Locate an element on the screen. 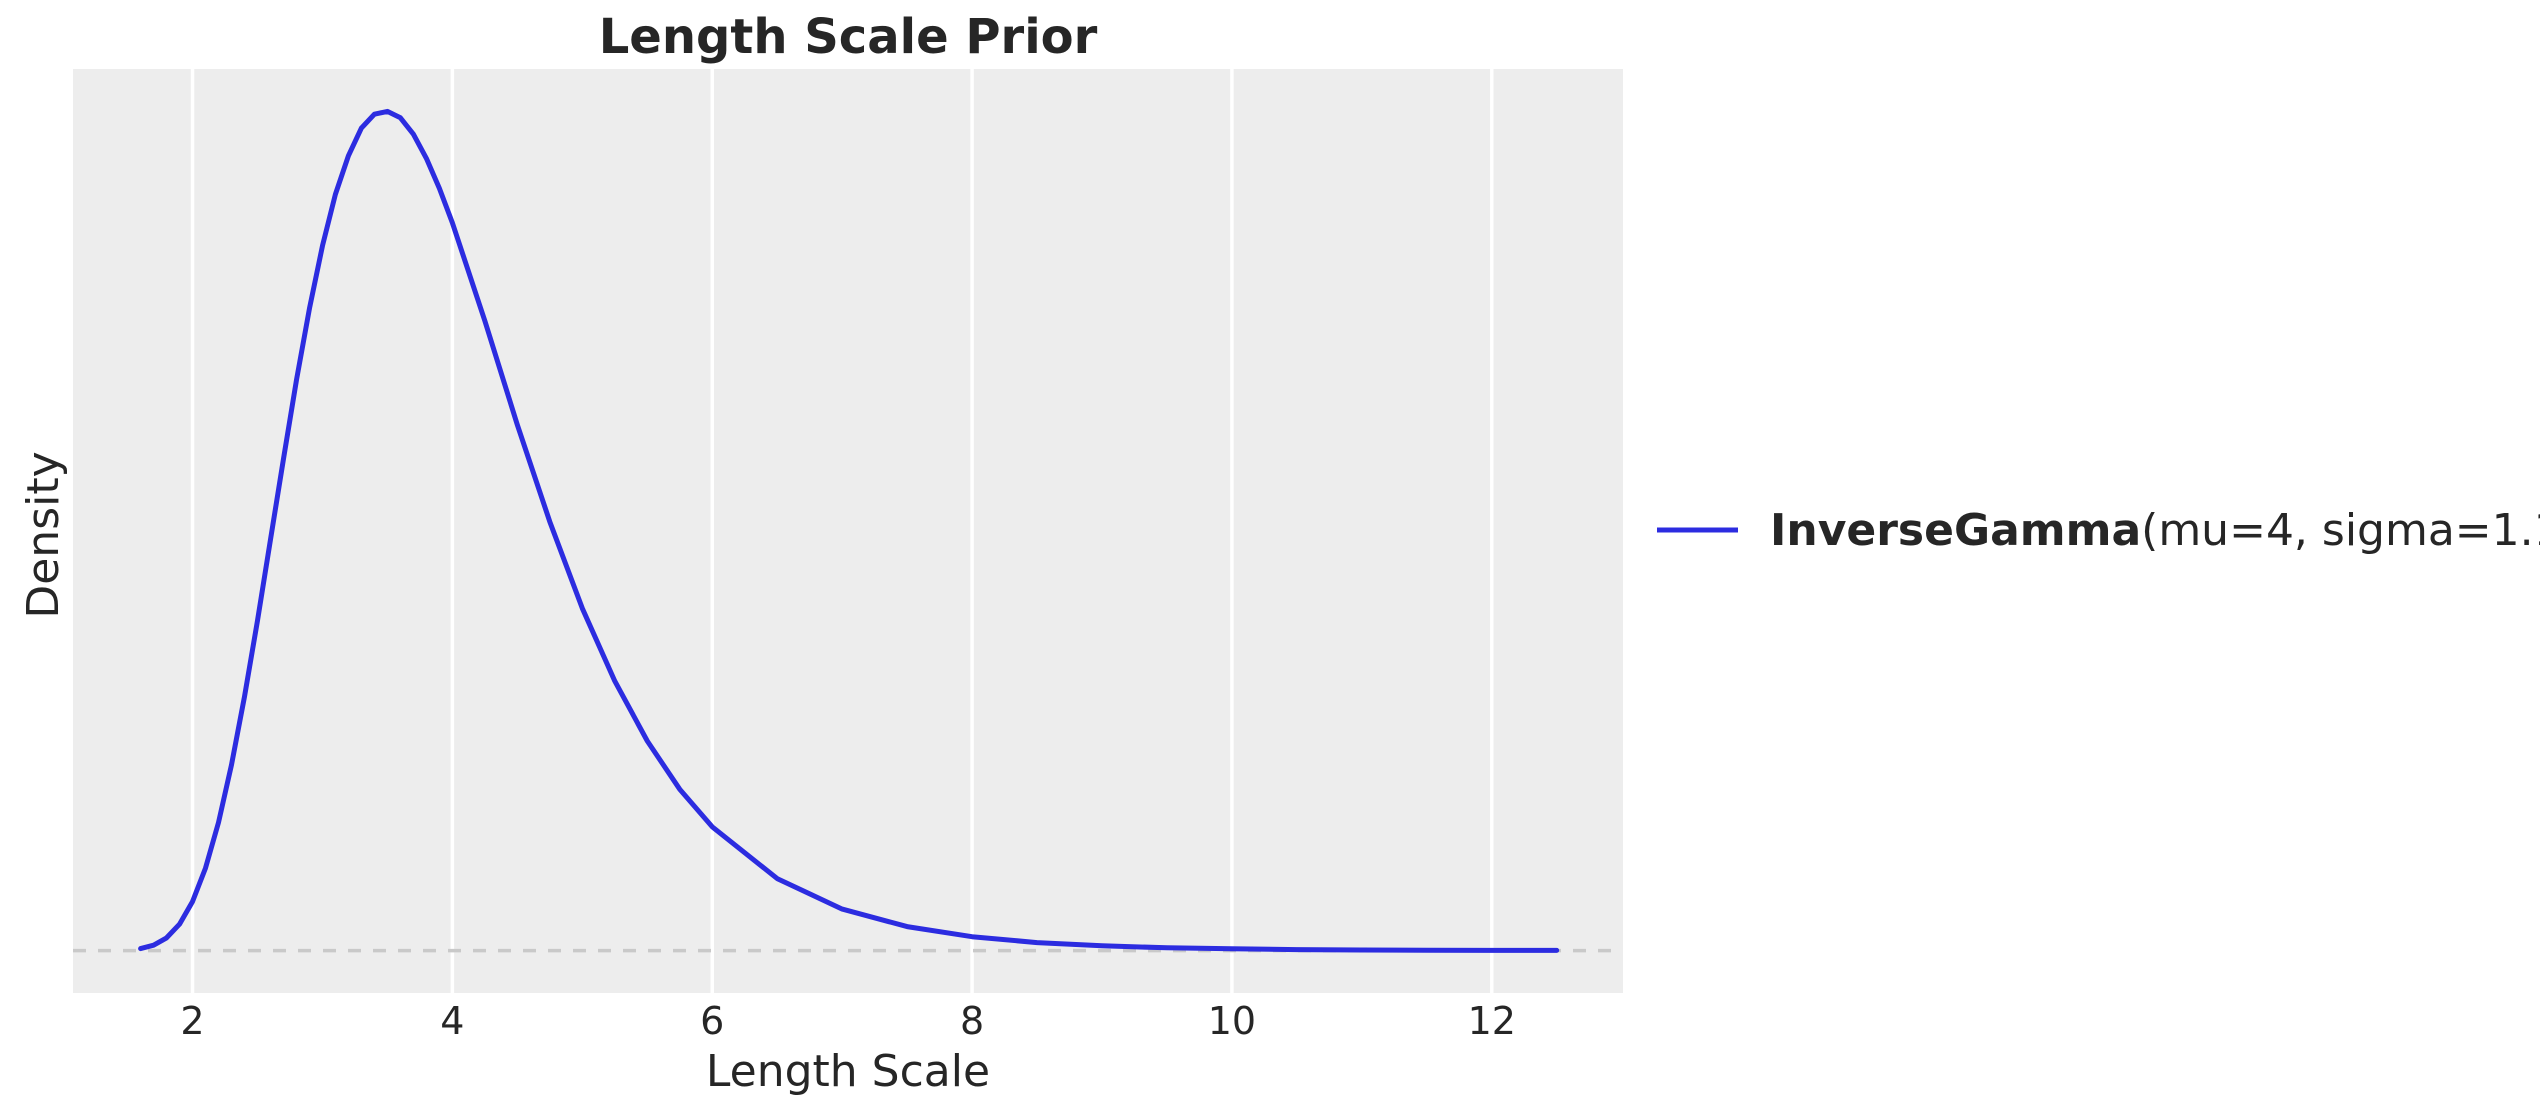 This screenshot has width=2540, height=1119. x-tick-label-12: 12 is located at coordinates (1492, 1021).